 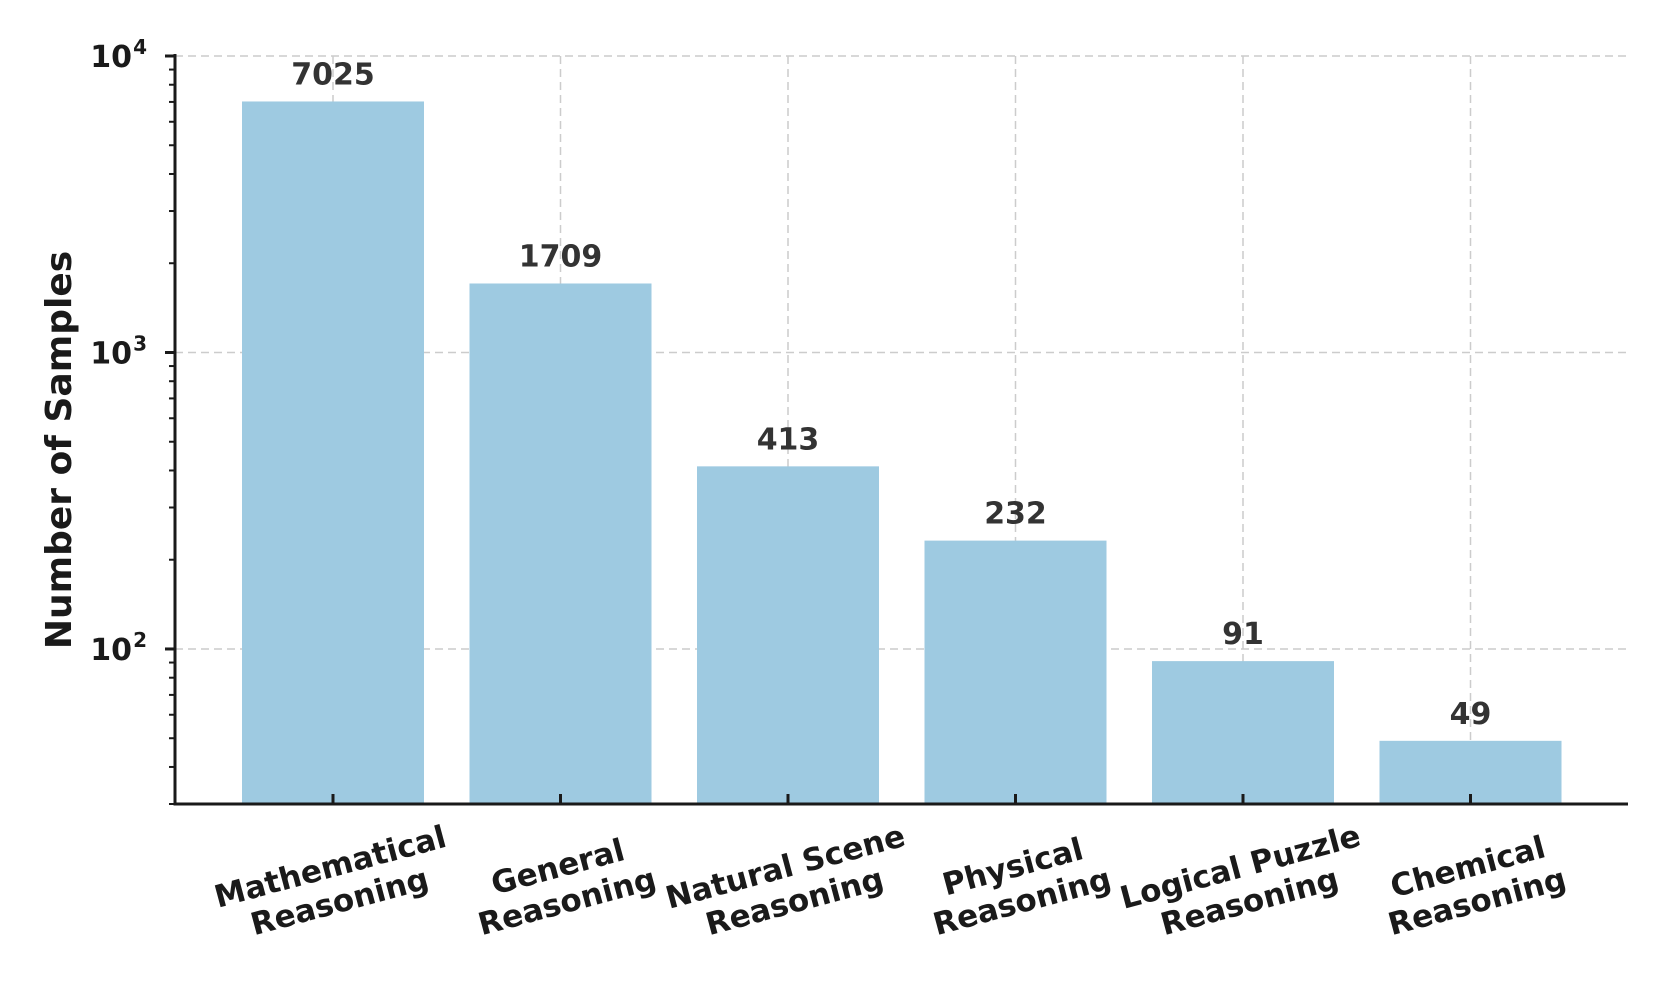 What do you see at coordinates (1471, 714) in the screenshot?
I see `data-label: 49` at bounding box center [1471, 714].